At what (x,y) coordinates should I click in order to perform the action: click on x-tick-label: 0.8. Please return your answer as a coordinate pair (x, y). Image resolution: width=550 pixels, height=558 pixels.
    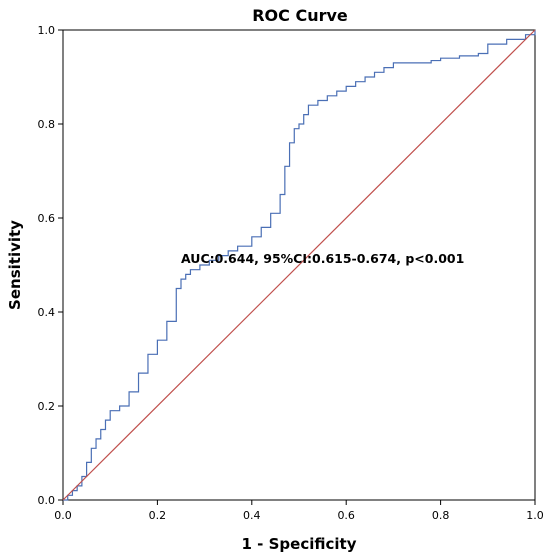
    Looking at the image, I should click on (441, 515).